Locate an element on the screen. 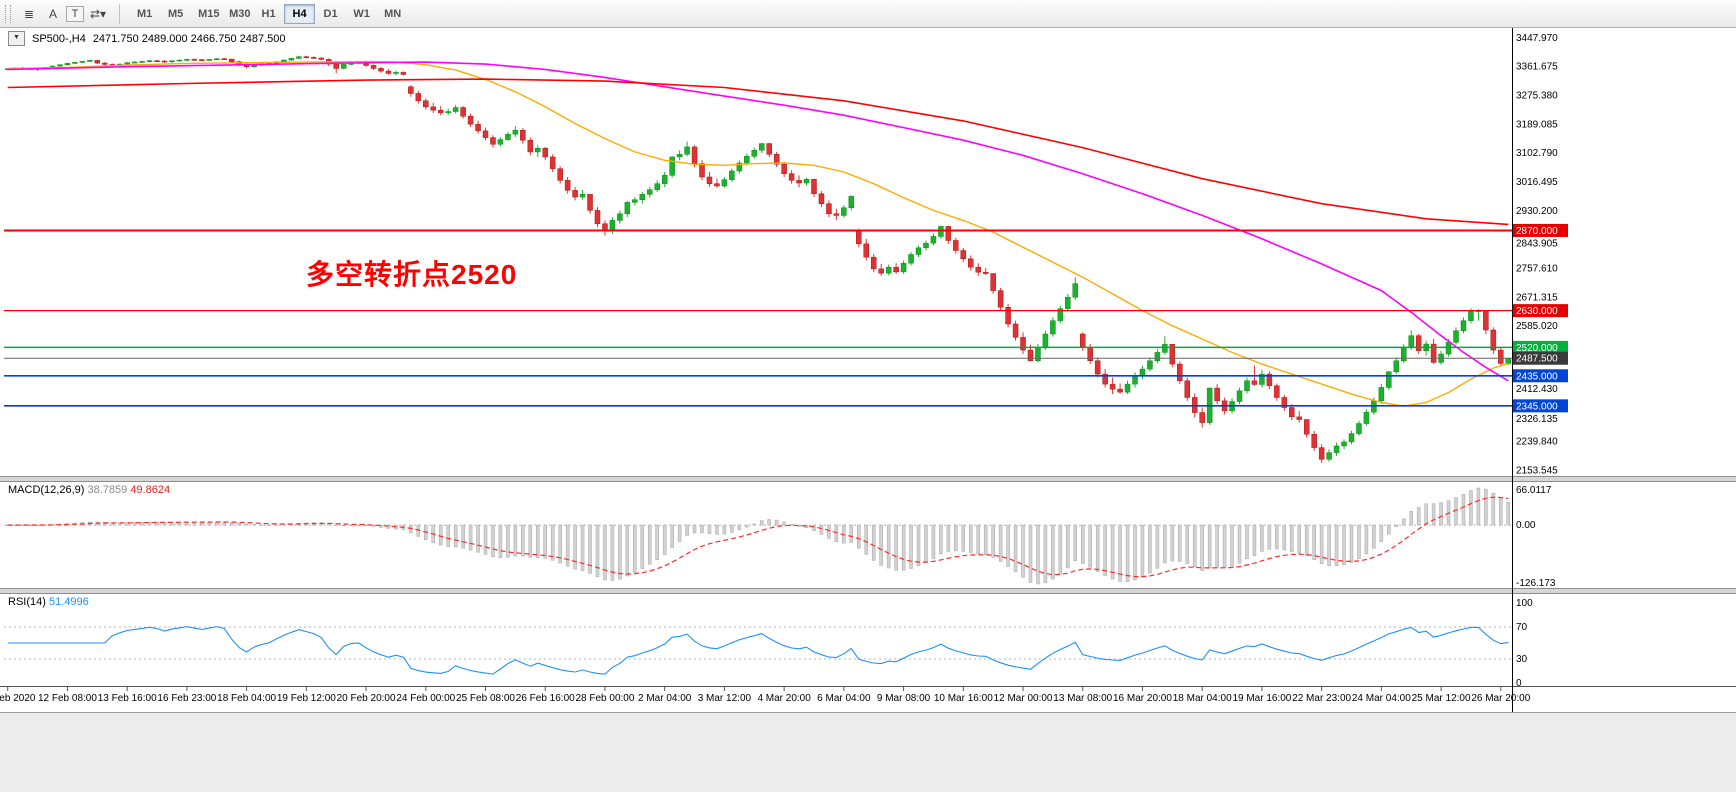  svg-text: 2843.905 is located at coordinates (1537, 243).